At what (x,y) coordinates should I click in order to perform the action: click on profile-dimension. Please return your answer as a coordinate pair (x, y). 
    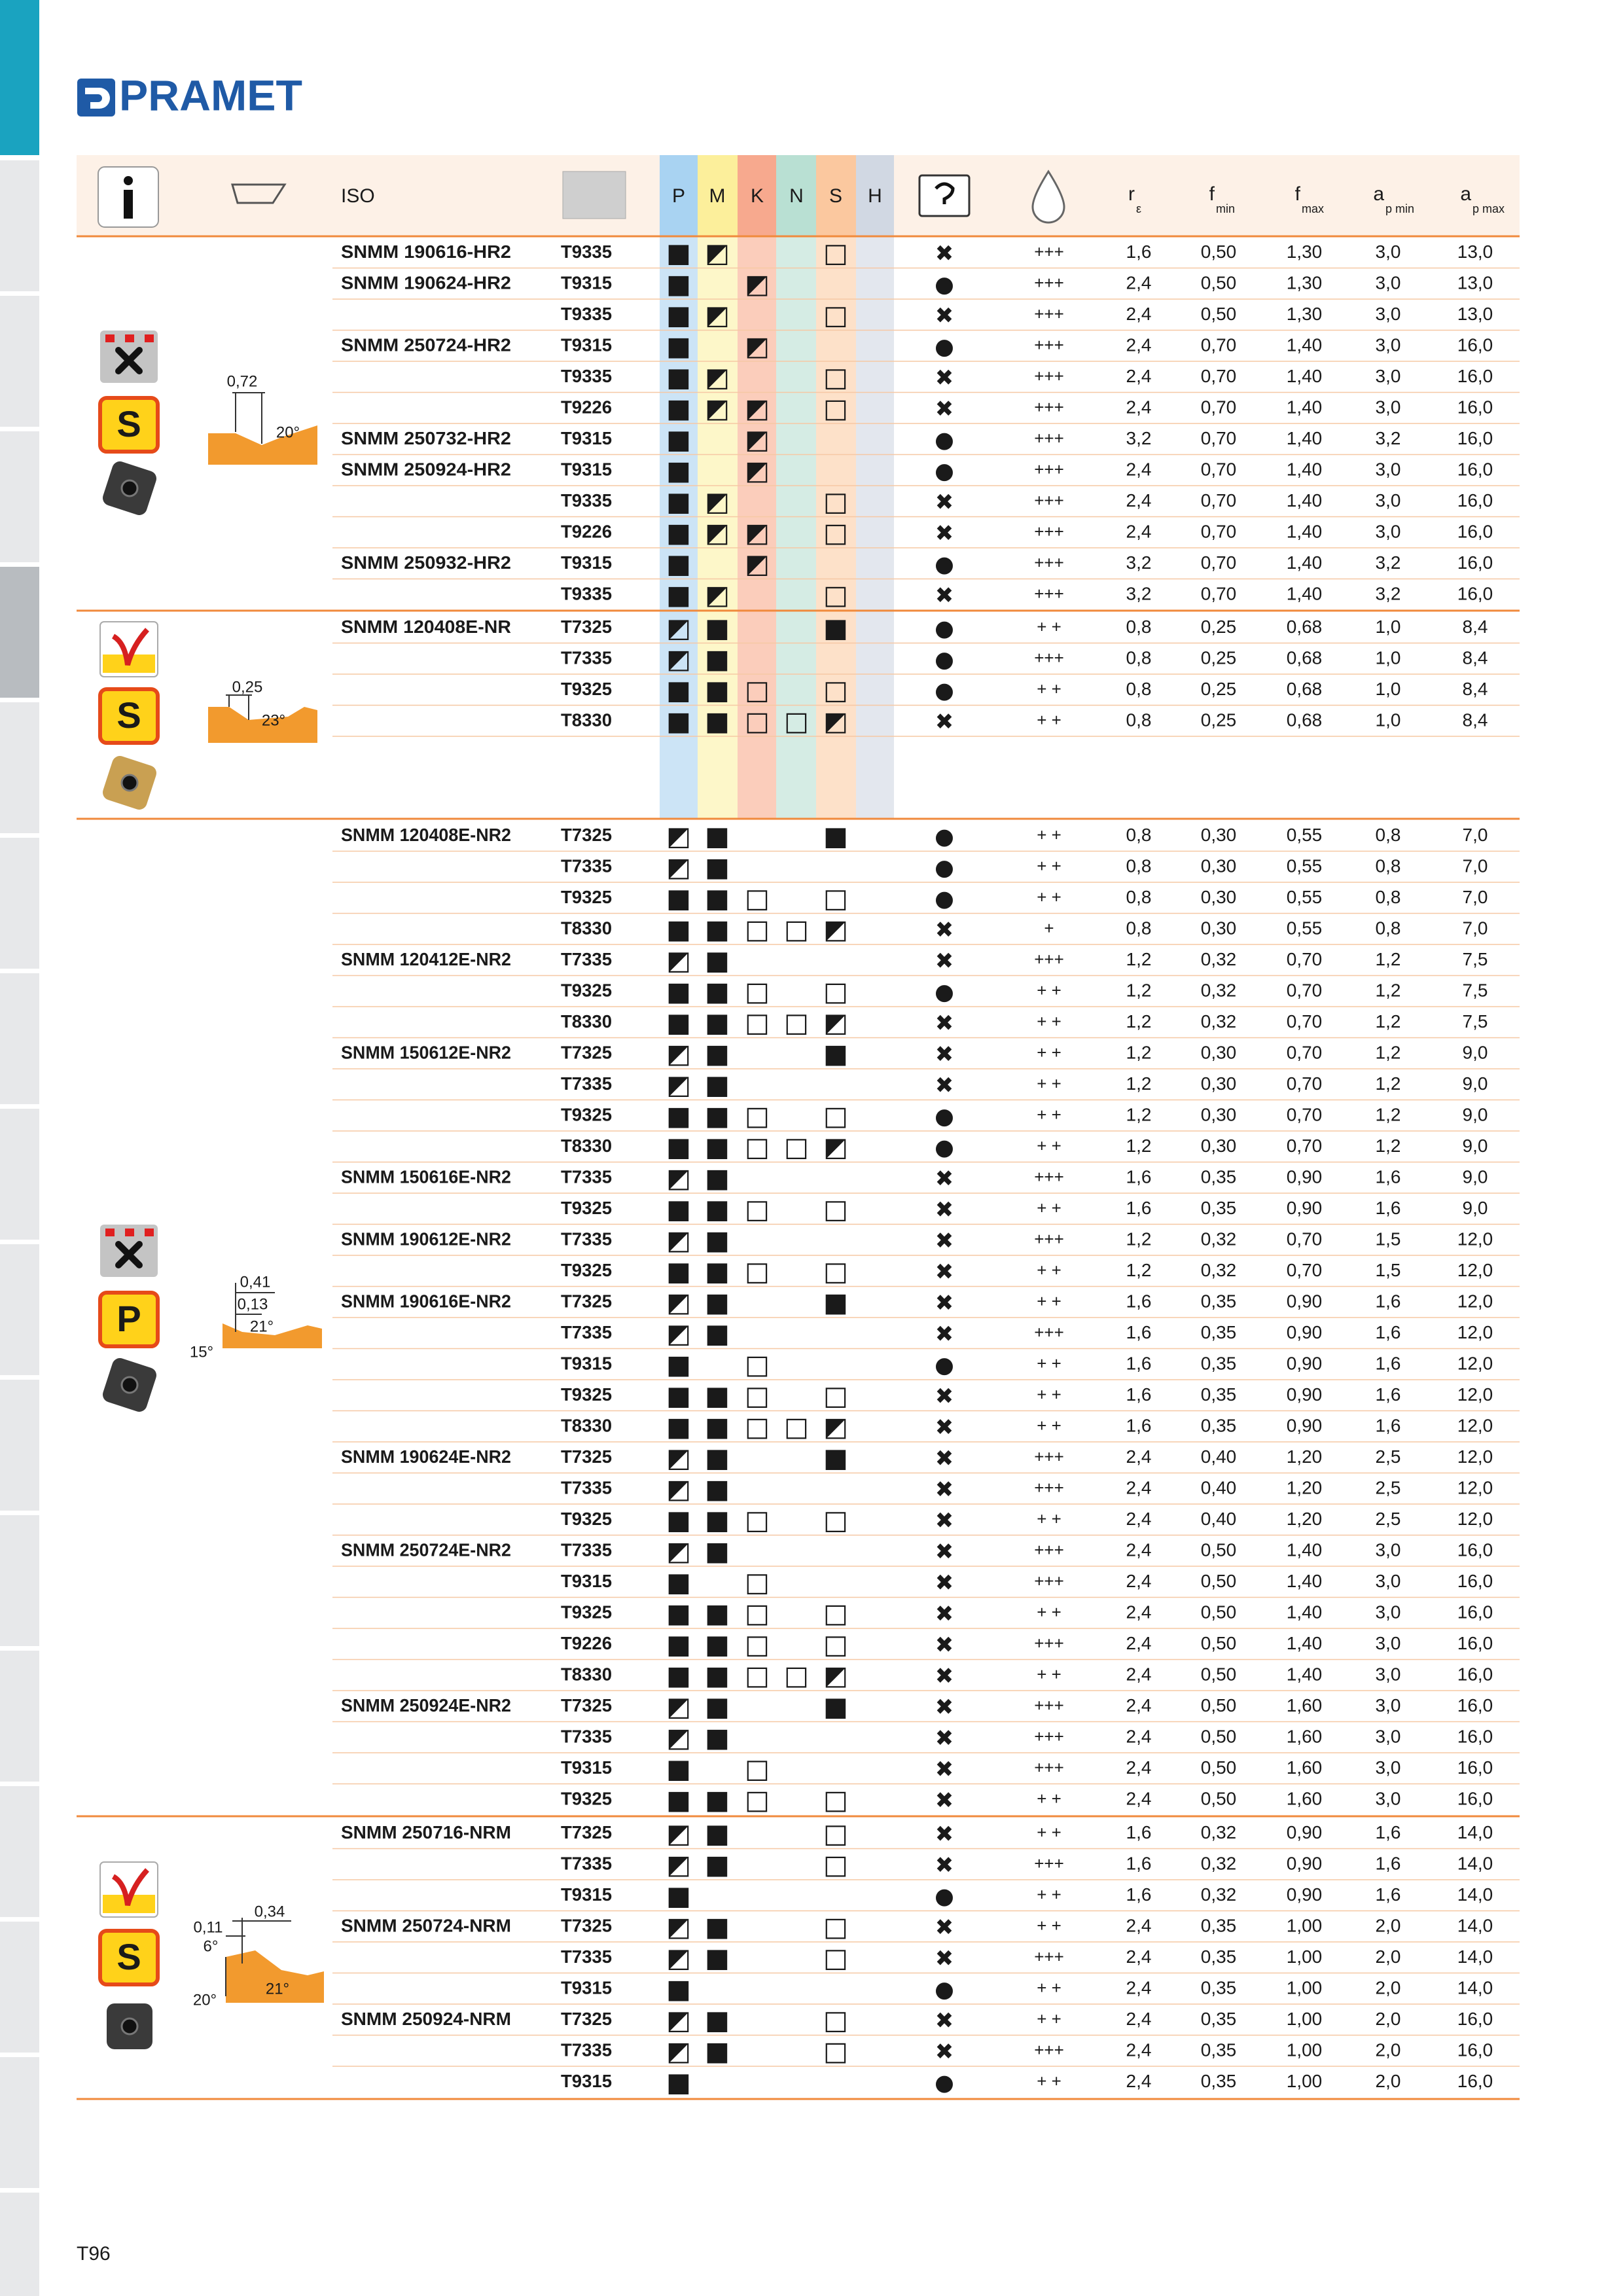
    Looking at the image, I should click on (255, 1307).